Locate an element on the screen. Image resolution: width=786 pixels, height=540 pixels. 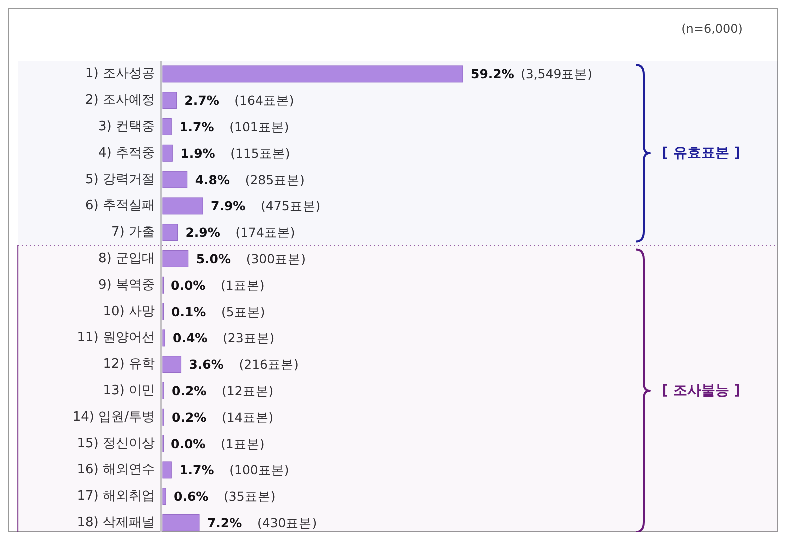
data-label: 3.6% is located at coordinates (206, 364).